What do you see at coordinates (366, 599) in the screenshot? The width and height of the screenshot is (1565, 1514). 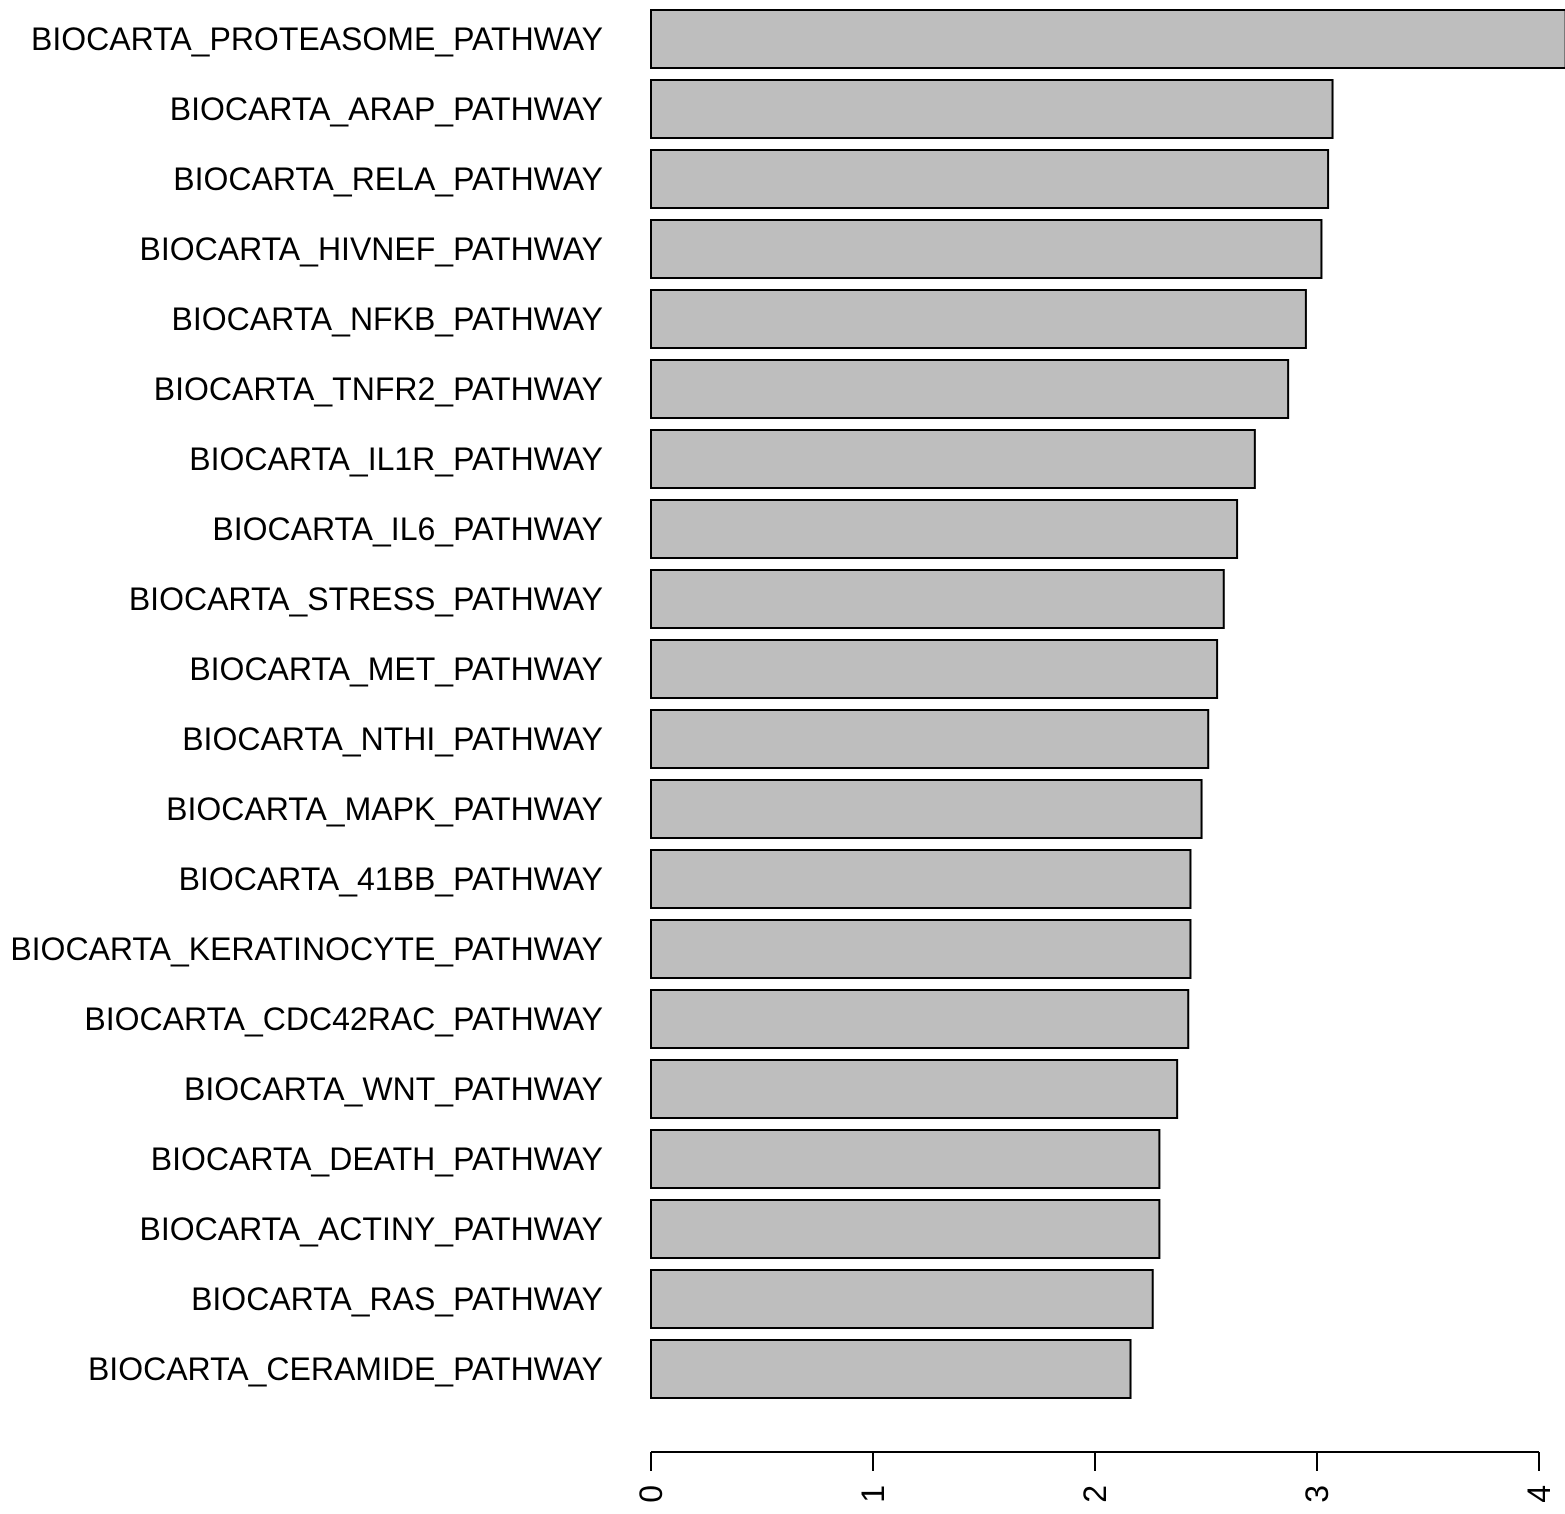 I see `category-label: BIOCARTA_STRESS_PATHWAY` at bounding box center [366, 599].